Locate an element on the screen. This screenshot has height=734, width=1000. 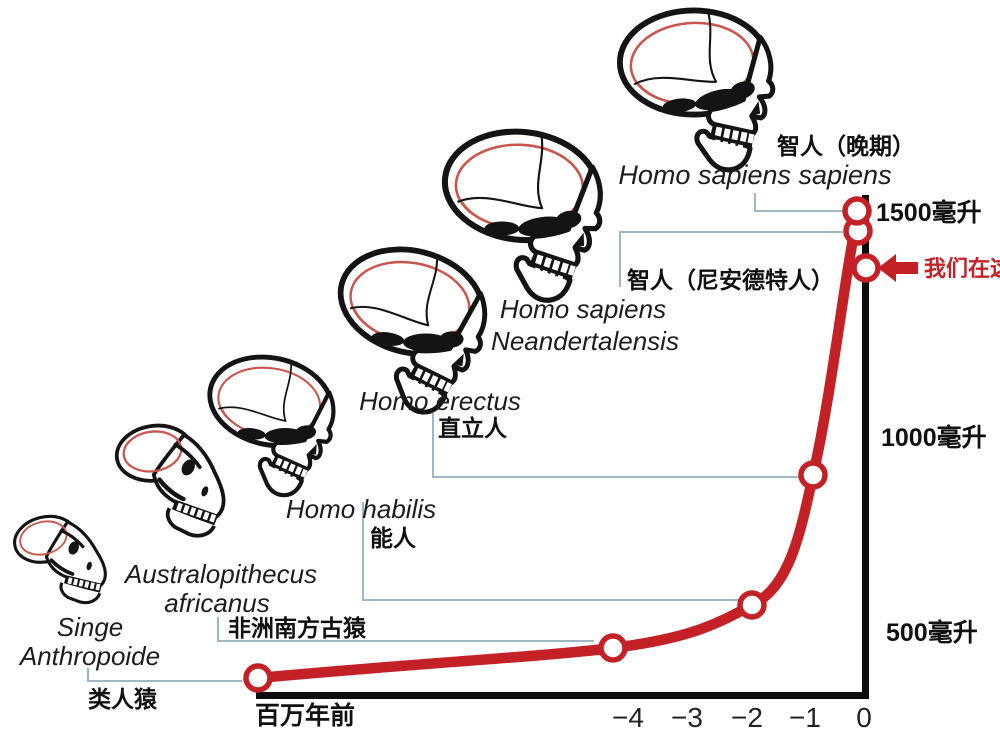
x-tick-minus4: −4 is located at coordinates (628, 717).